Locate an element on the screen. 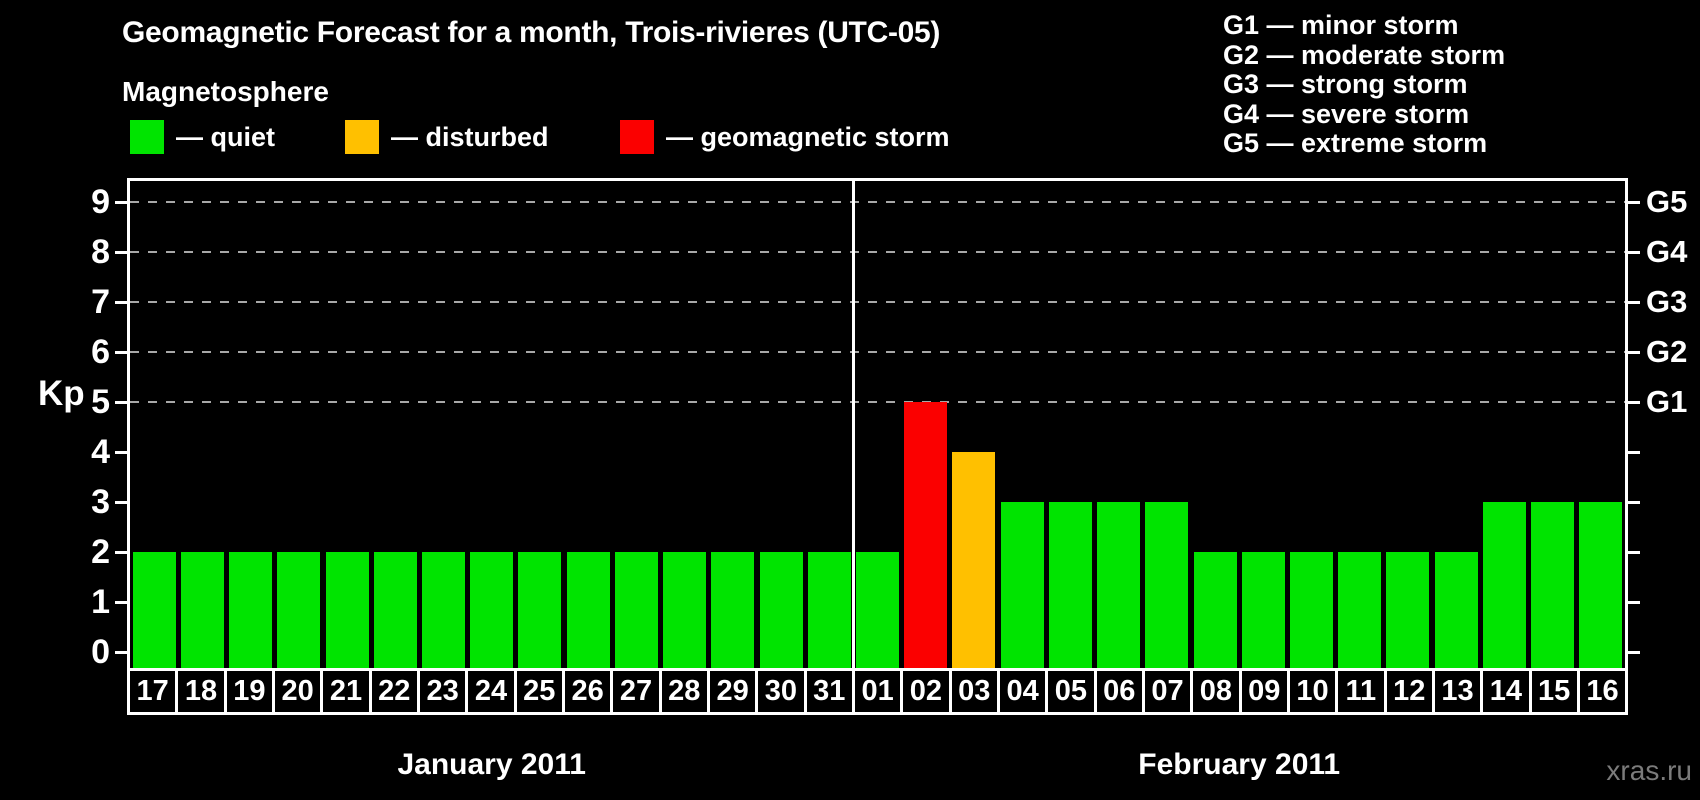  g-axis-label: G5 is located at coordinates (1667, 201).